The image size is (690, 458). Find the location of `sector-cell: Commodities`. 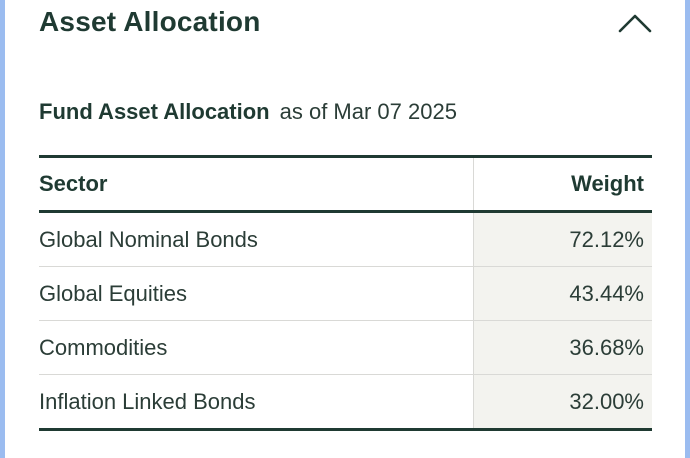

sector-cell: Commodities is located at coordinates (103, 347).